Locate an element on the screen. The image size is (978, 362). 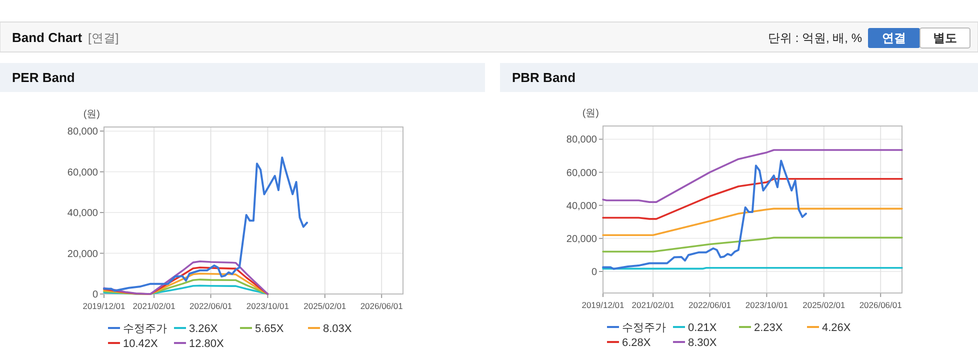
legend-label: 10.42X is located at coordinates (141, 344).